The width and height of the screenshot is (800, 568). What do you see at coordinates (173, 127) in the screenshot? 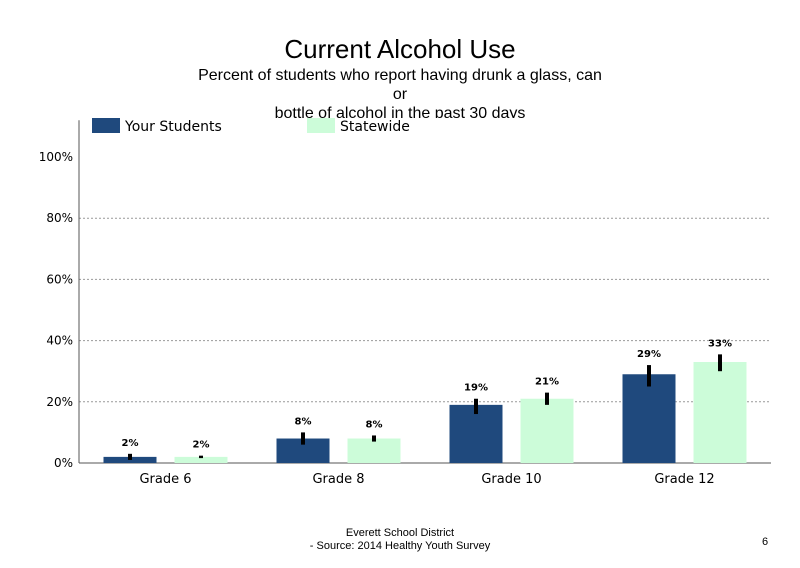
I see `legend-label: Your Students` at bounding box center [173, 127].